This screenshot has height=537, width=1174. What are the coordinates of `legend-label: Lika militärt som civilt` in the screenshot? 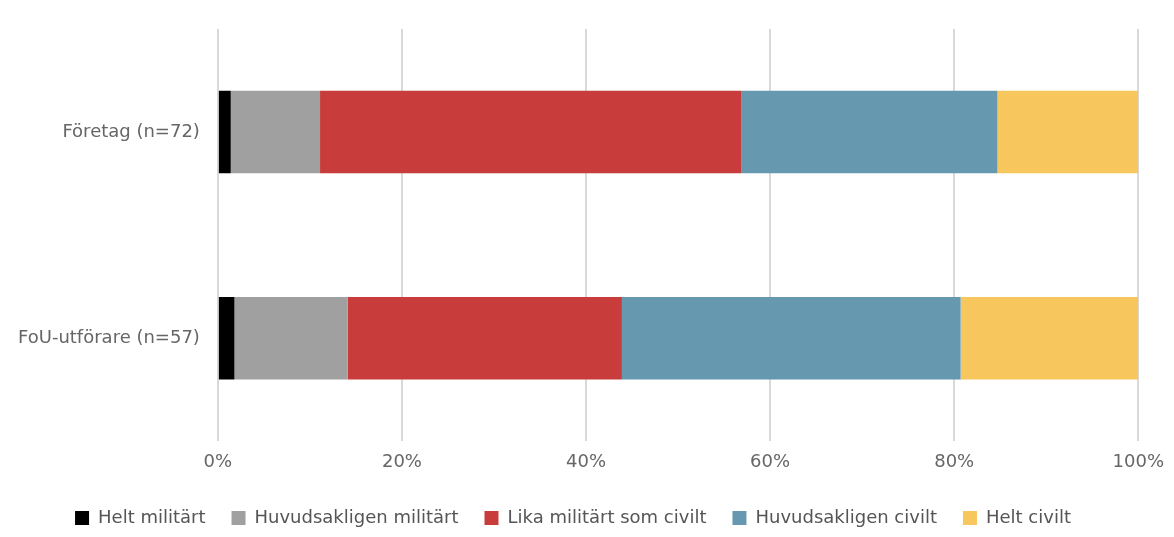 It's located at (607, 516).